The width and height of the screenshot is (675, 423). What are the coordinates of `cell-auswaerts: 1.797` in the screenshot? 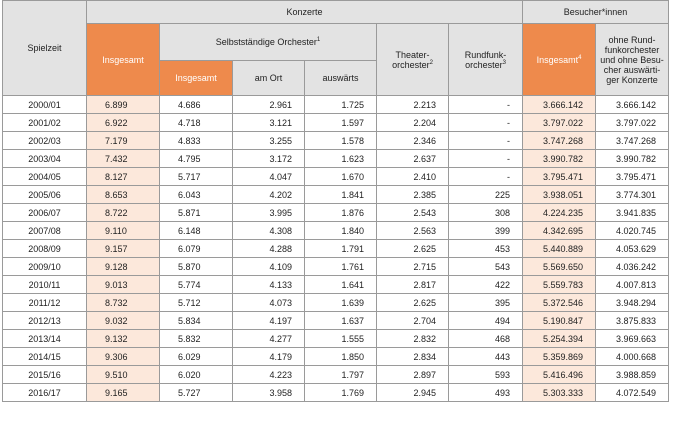 It's located at (340, 374).